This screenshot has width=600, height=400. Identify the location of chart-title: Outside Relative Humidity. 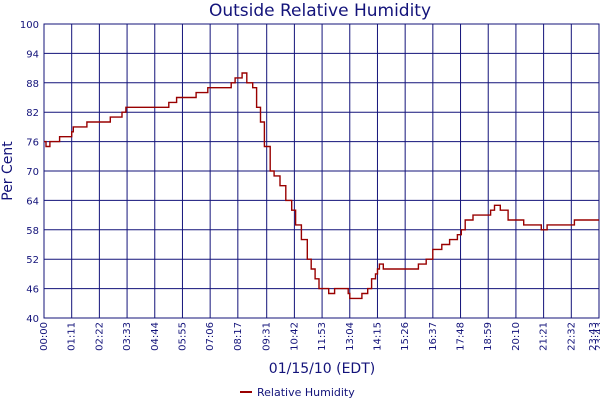
(320, 11).